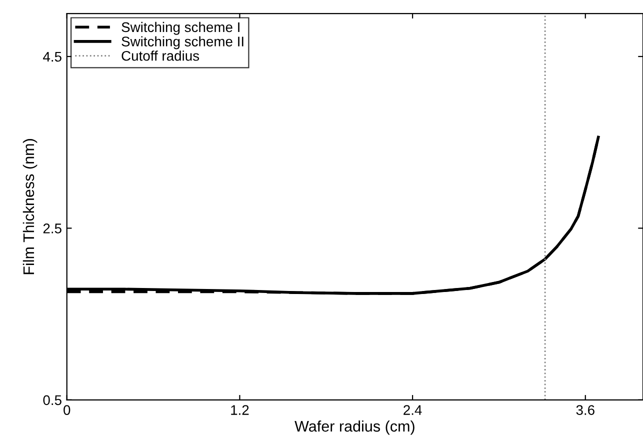 Image resolution: width=643 pixels, height=438 pixels. I want to click on x-tick-label: 2.4, so click(413, 410).